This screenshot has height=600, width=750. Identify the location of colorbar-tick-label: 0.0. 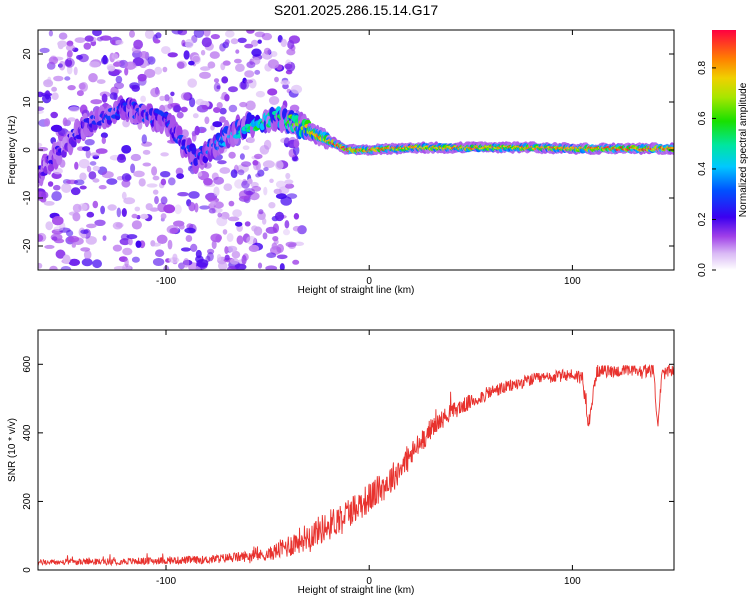
(702, 270).